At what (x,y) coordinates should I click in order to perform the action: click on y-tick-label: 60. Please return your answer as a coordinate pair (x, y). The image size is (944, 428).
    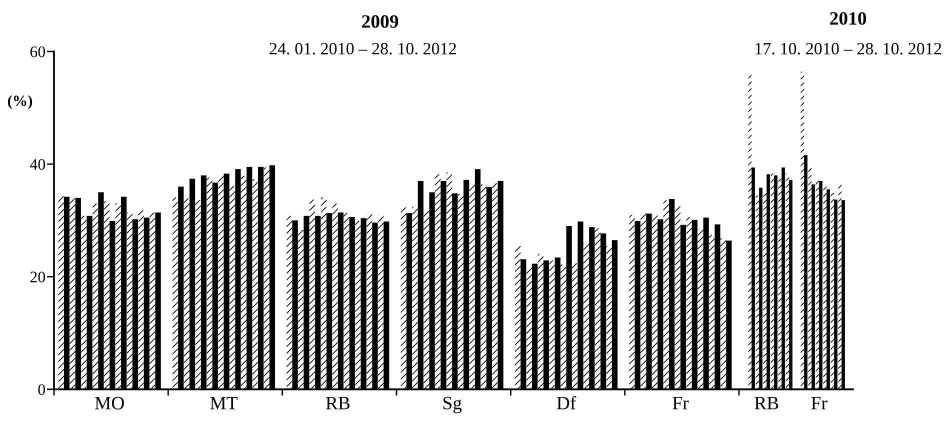
    Looking at the image, I should click on (38, 52).